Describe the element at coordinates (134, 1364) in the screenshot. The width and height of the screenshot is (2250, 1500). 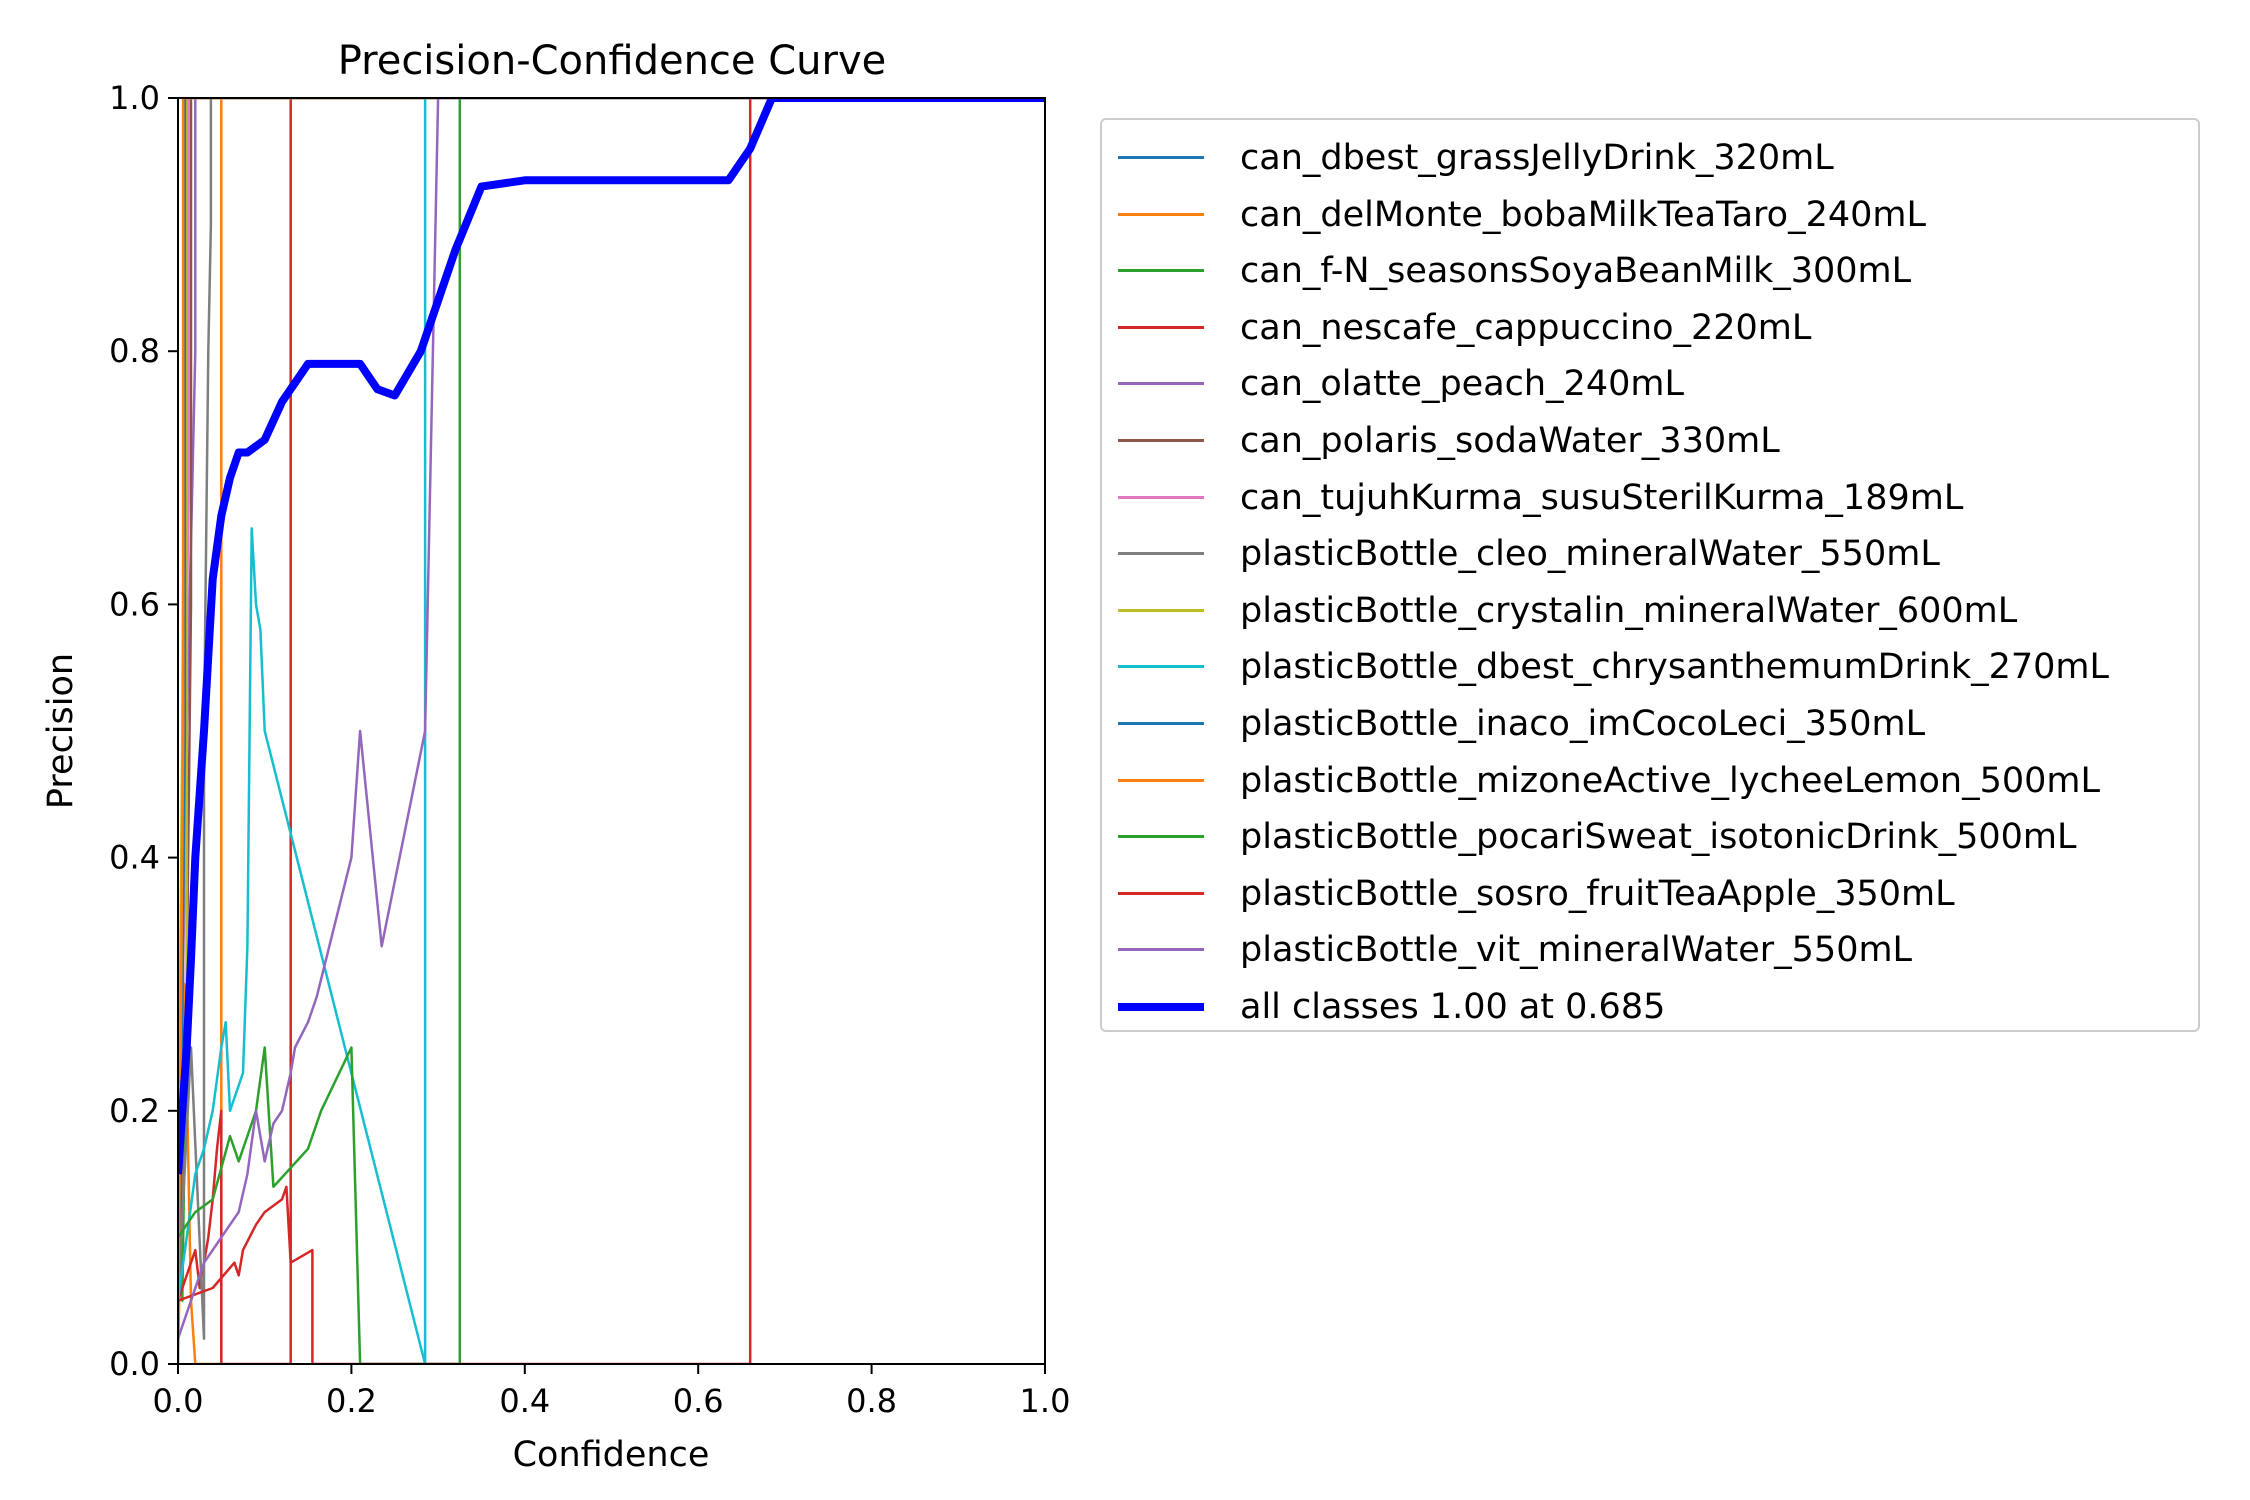
I see `y-tick-label: 0.0` at that location.